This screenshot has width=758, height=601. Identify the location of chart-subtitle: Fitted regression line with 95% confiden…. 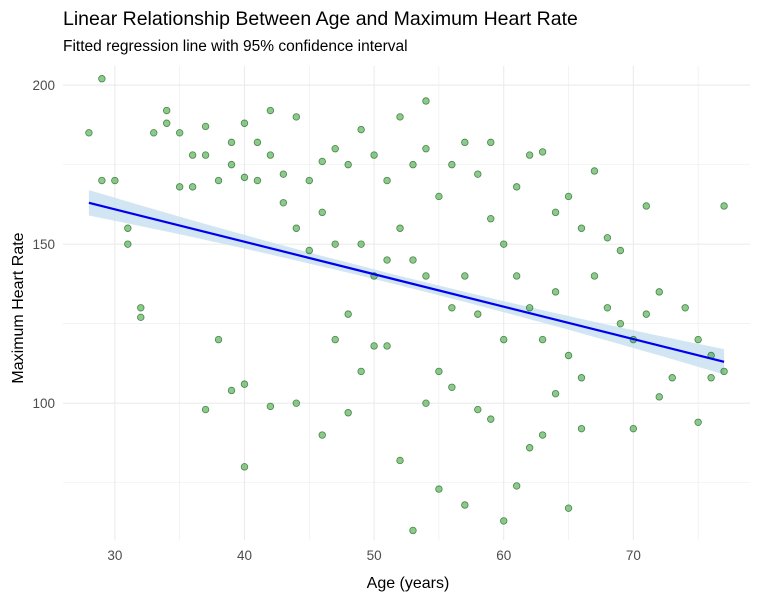
(235, 46).